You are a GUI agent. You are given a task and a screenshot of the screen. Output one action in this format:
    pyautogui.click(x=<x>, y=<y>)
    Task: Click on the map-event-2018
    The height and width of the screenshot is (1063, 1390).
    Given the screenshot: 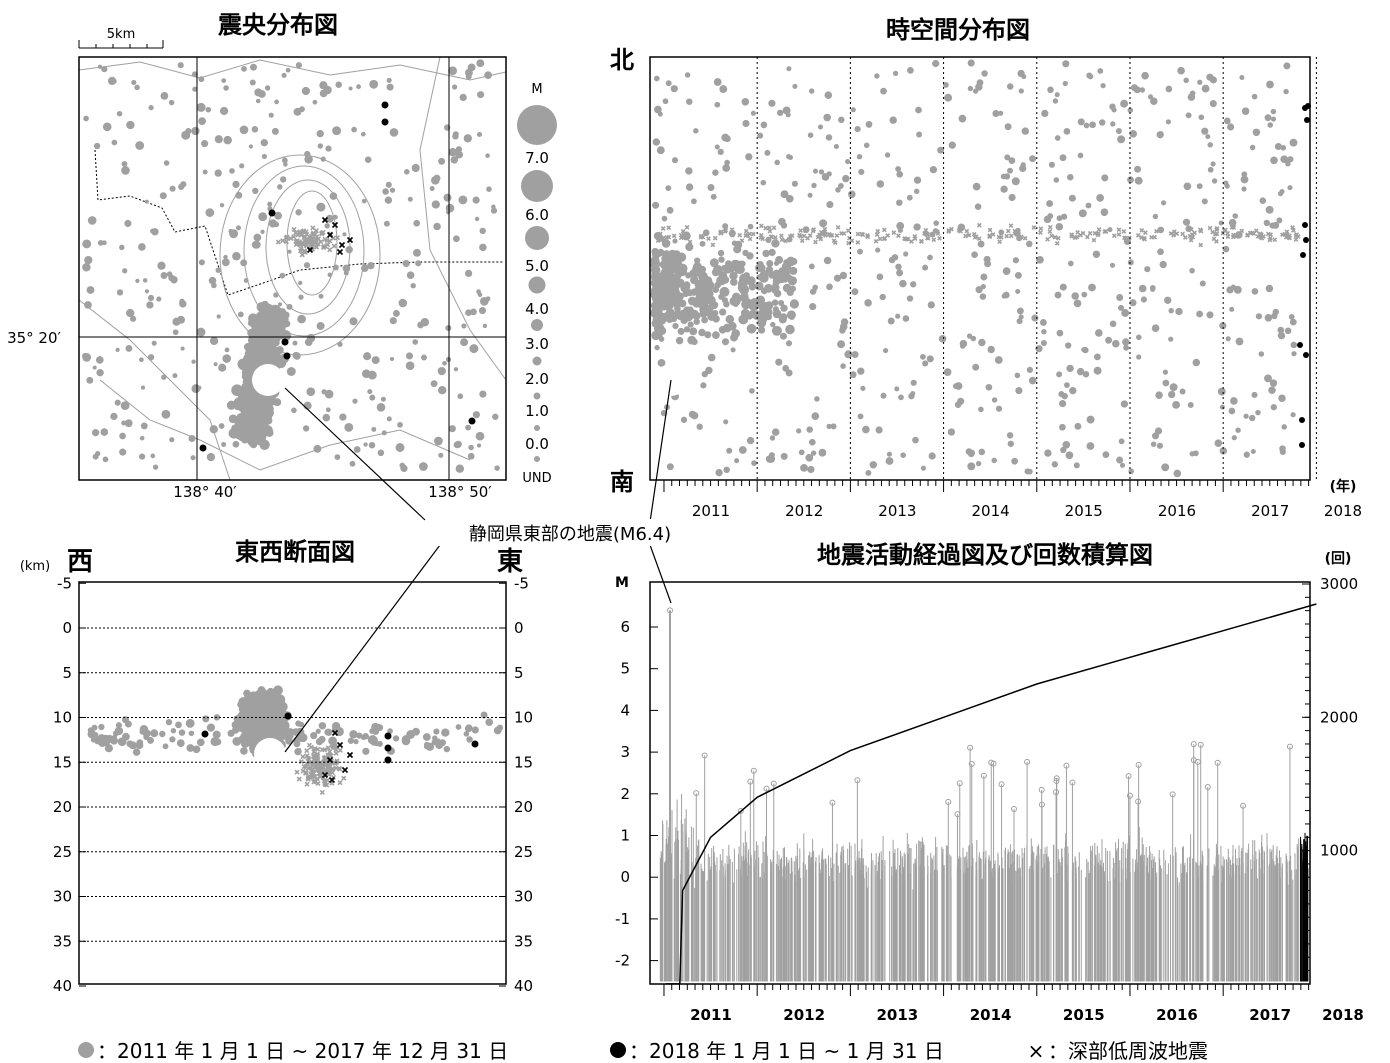 What is the action you would take?
    pyautogui.click(x=385, y=105)
    